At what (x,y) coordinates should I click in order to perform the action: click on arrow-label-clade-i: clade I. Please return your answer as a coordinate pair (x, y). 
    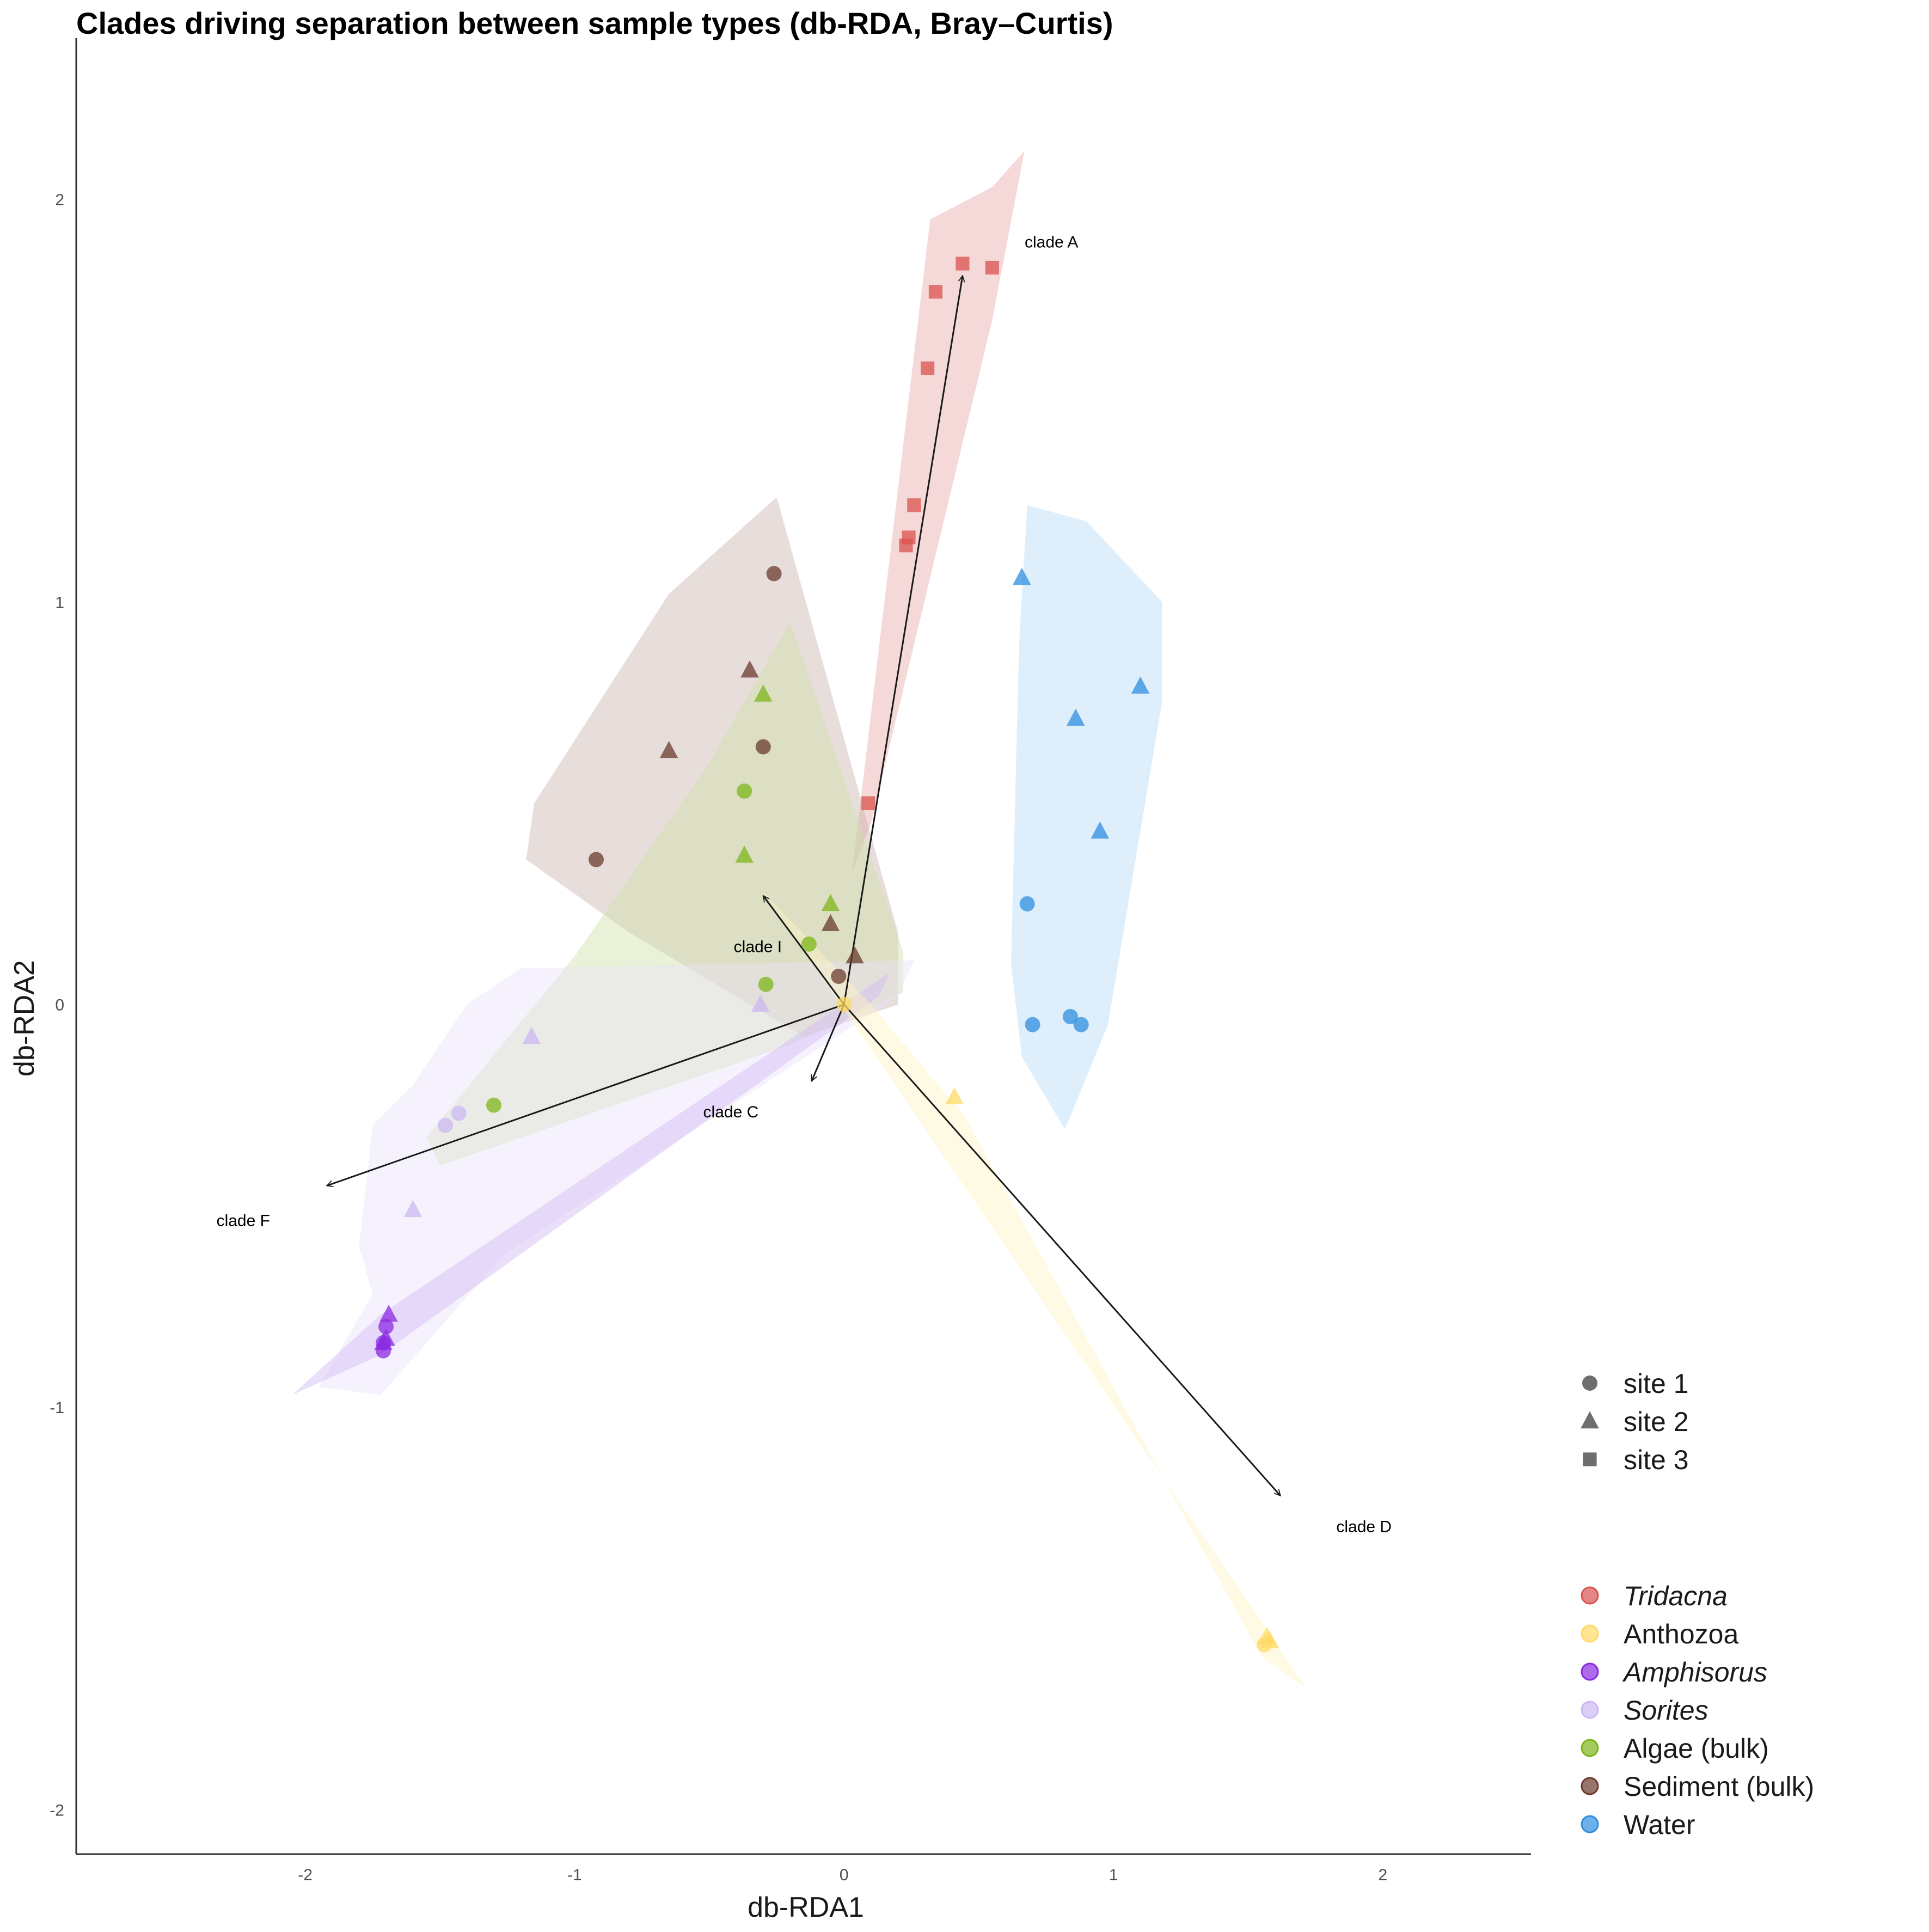
    Looking at the image, I should click on (758, 947).